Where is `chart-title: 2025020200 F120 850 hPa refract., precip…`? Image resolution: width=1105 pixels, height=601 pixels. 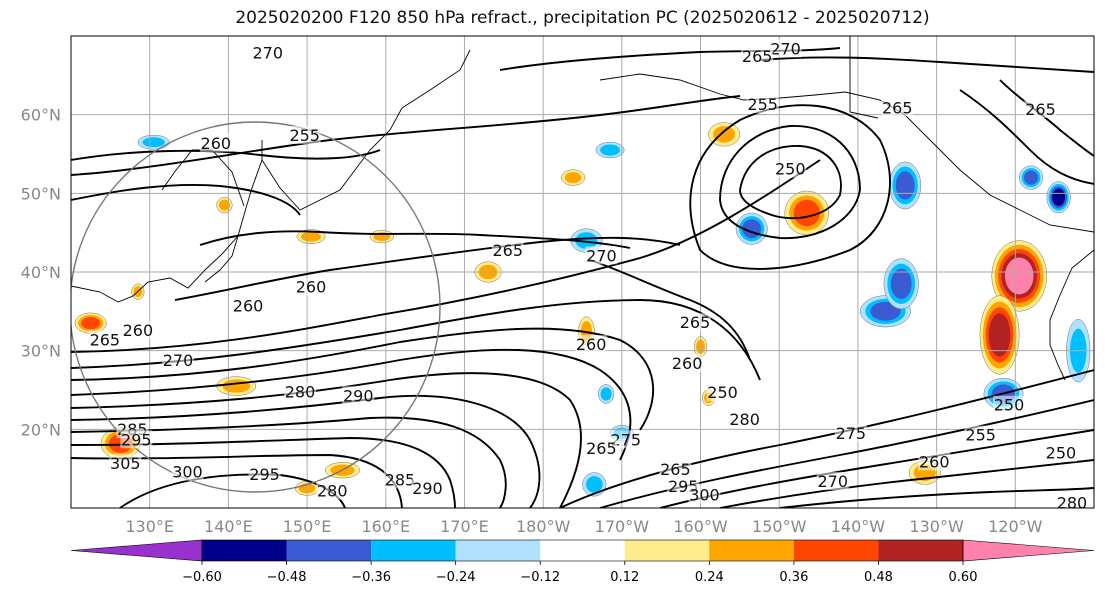
chart-title: 2025020200 F120 850 hPa refract., precip… is located at coordinates (582, 18).